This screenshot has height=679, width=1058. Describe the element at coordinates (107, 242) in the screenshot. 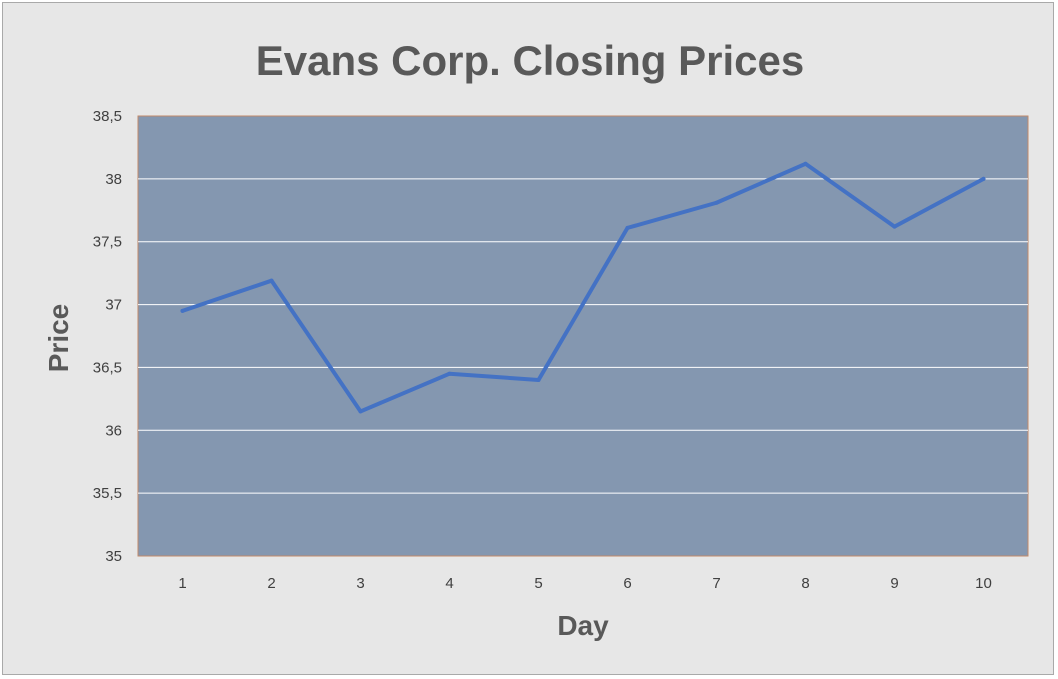

I see `y-tick-label: 37,5` at that location.